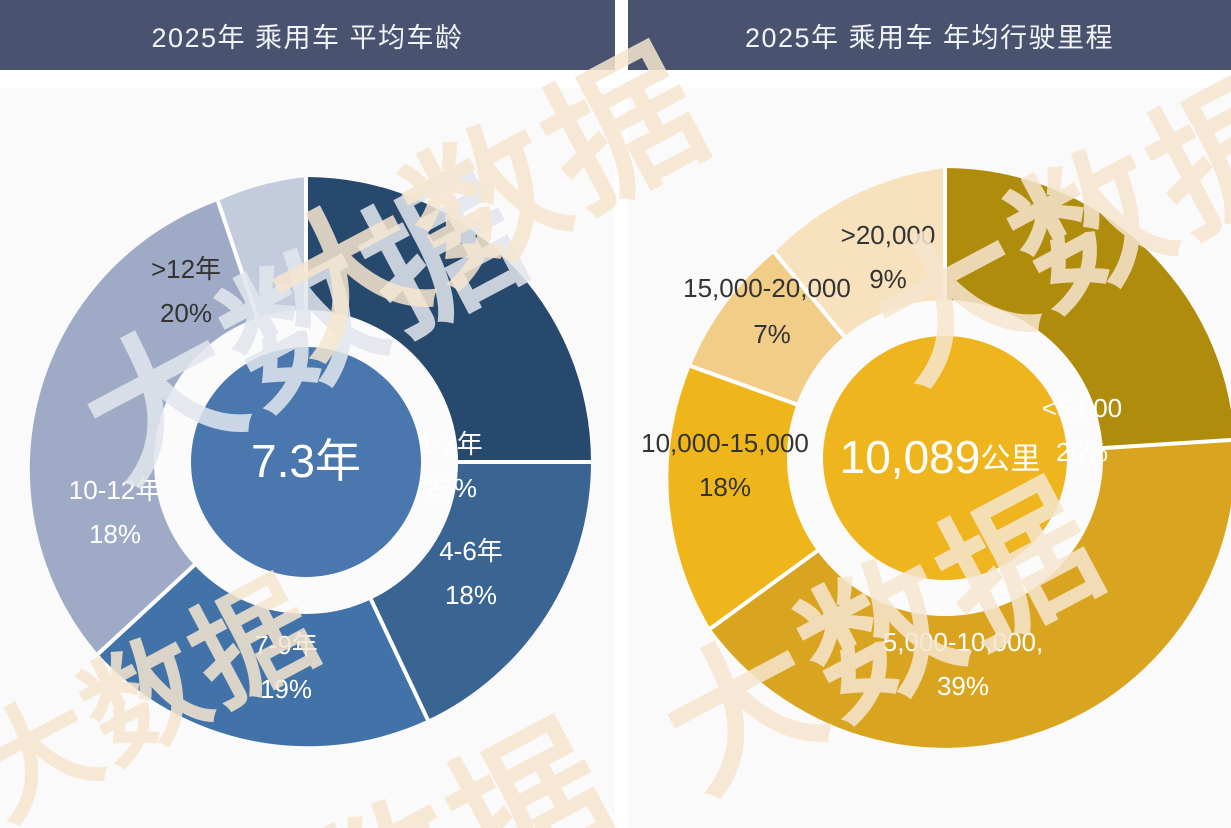 The width and height of the screenshot is (1231, 828). I want to click on segment-label-gt20000-pct: 9%, so click(888, 279).